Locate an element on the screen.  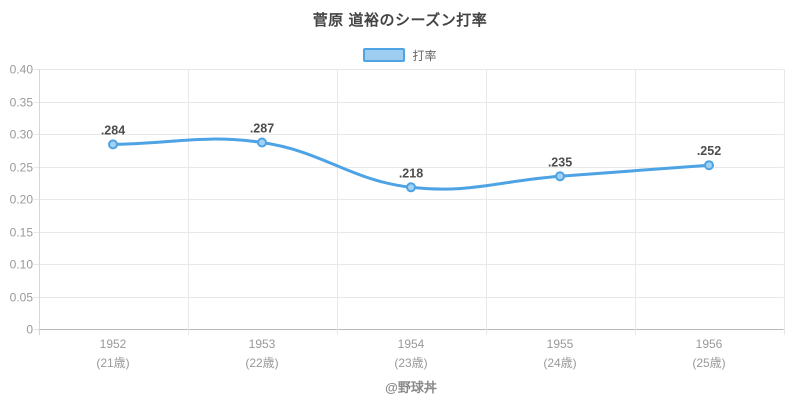
x-tick-year-label: 1954 is located at coordinates (411, 344).